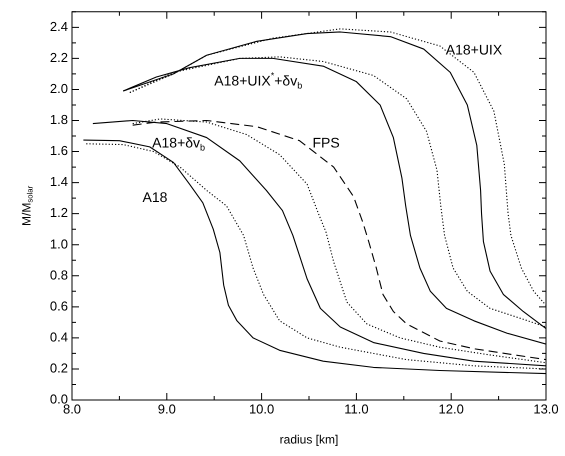 This screenshot has width=565, height=456. I want to click on y-tick-label: 1.4, so click(59, 182).